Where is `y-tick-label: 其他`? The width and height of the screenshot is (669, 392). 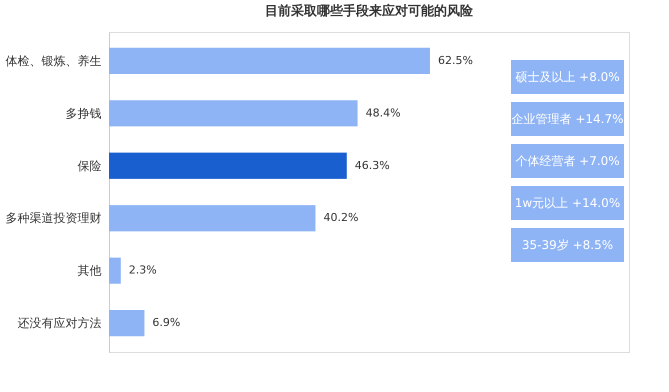
y-tick-label: 其他 is located at coordinates (90, 271).